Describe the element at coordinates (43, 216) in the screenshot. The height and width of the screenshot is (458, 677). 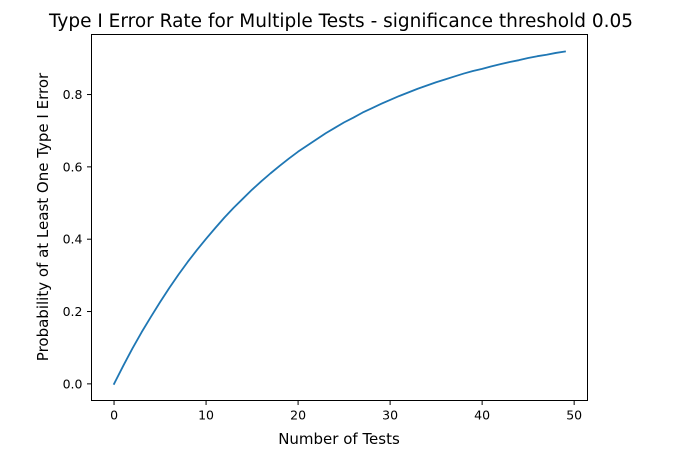
I see `y-axis-label: Probability of at Least One Type I Error` at that location.